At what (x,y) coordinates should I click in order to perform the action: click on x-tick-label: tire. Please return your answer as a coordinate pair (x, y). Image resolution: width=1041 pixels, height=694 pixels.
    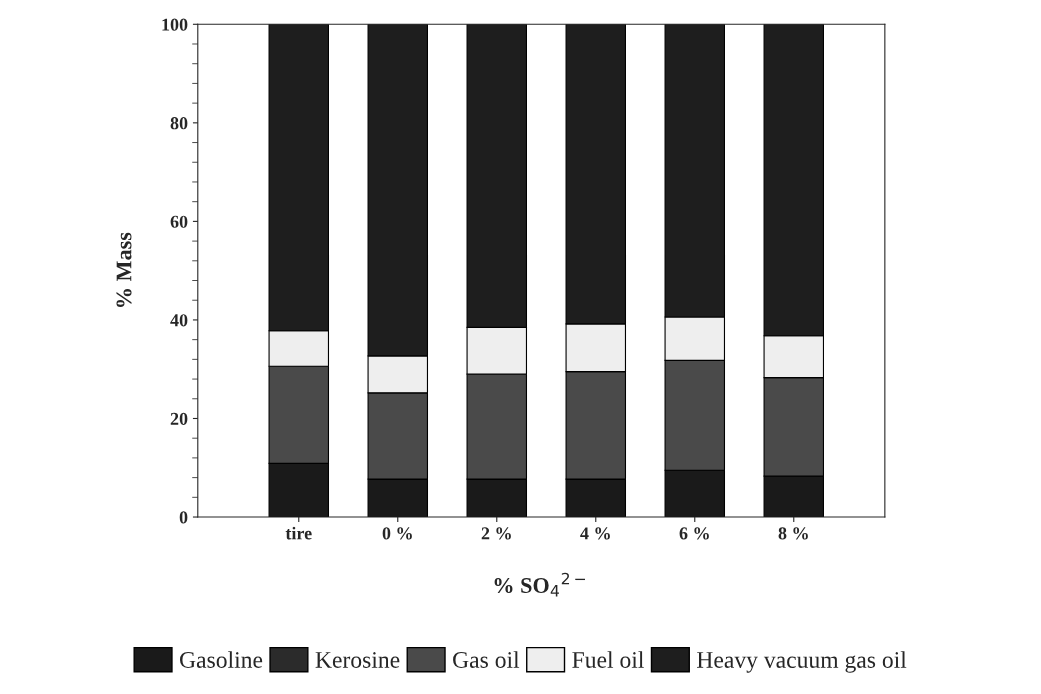
    Looking at the image, I should click on (298, 533).